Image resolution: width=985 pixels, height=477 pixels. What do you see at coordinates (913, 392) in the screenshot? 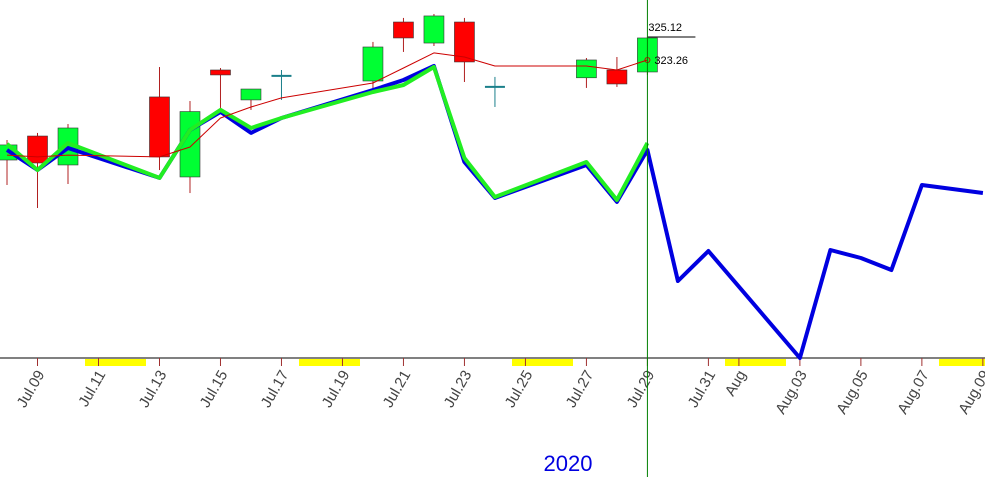
I see `x-tick-label: Aug.07` at bounding box center [913, 392].